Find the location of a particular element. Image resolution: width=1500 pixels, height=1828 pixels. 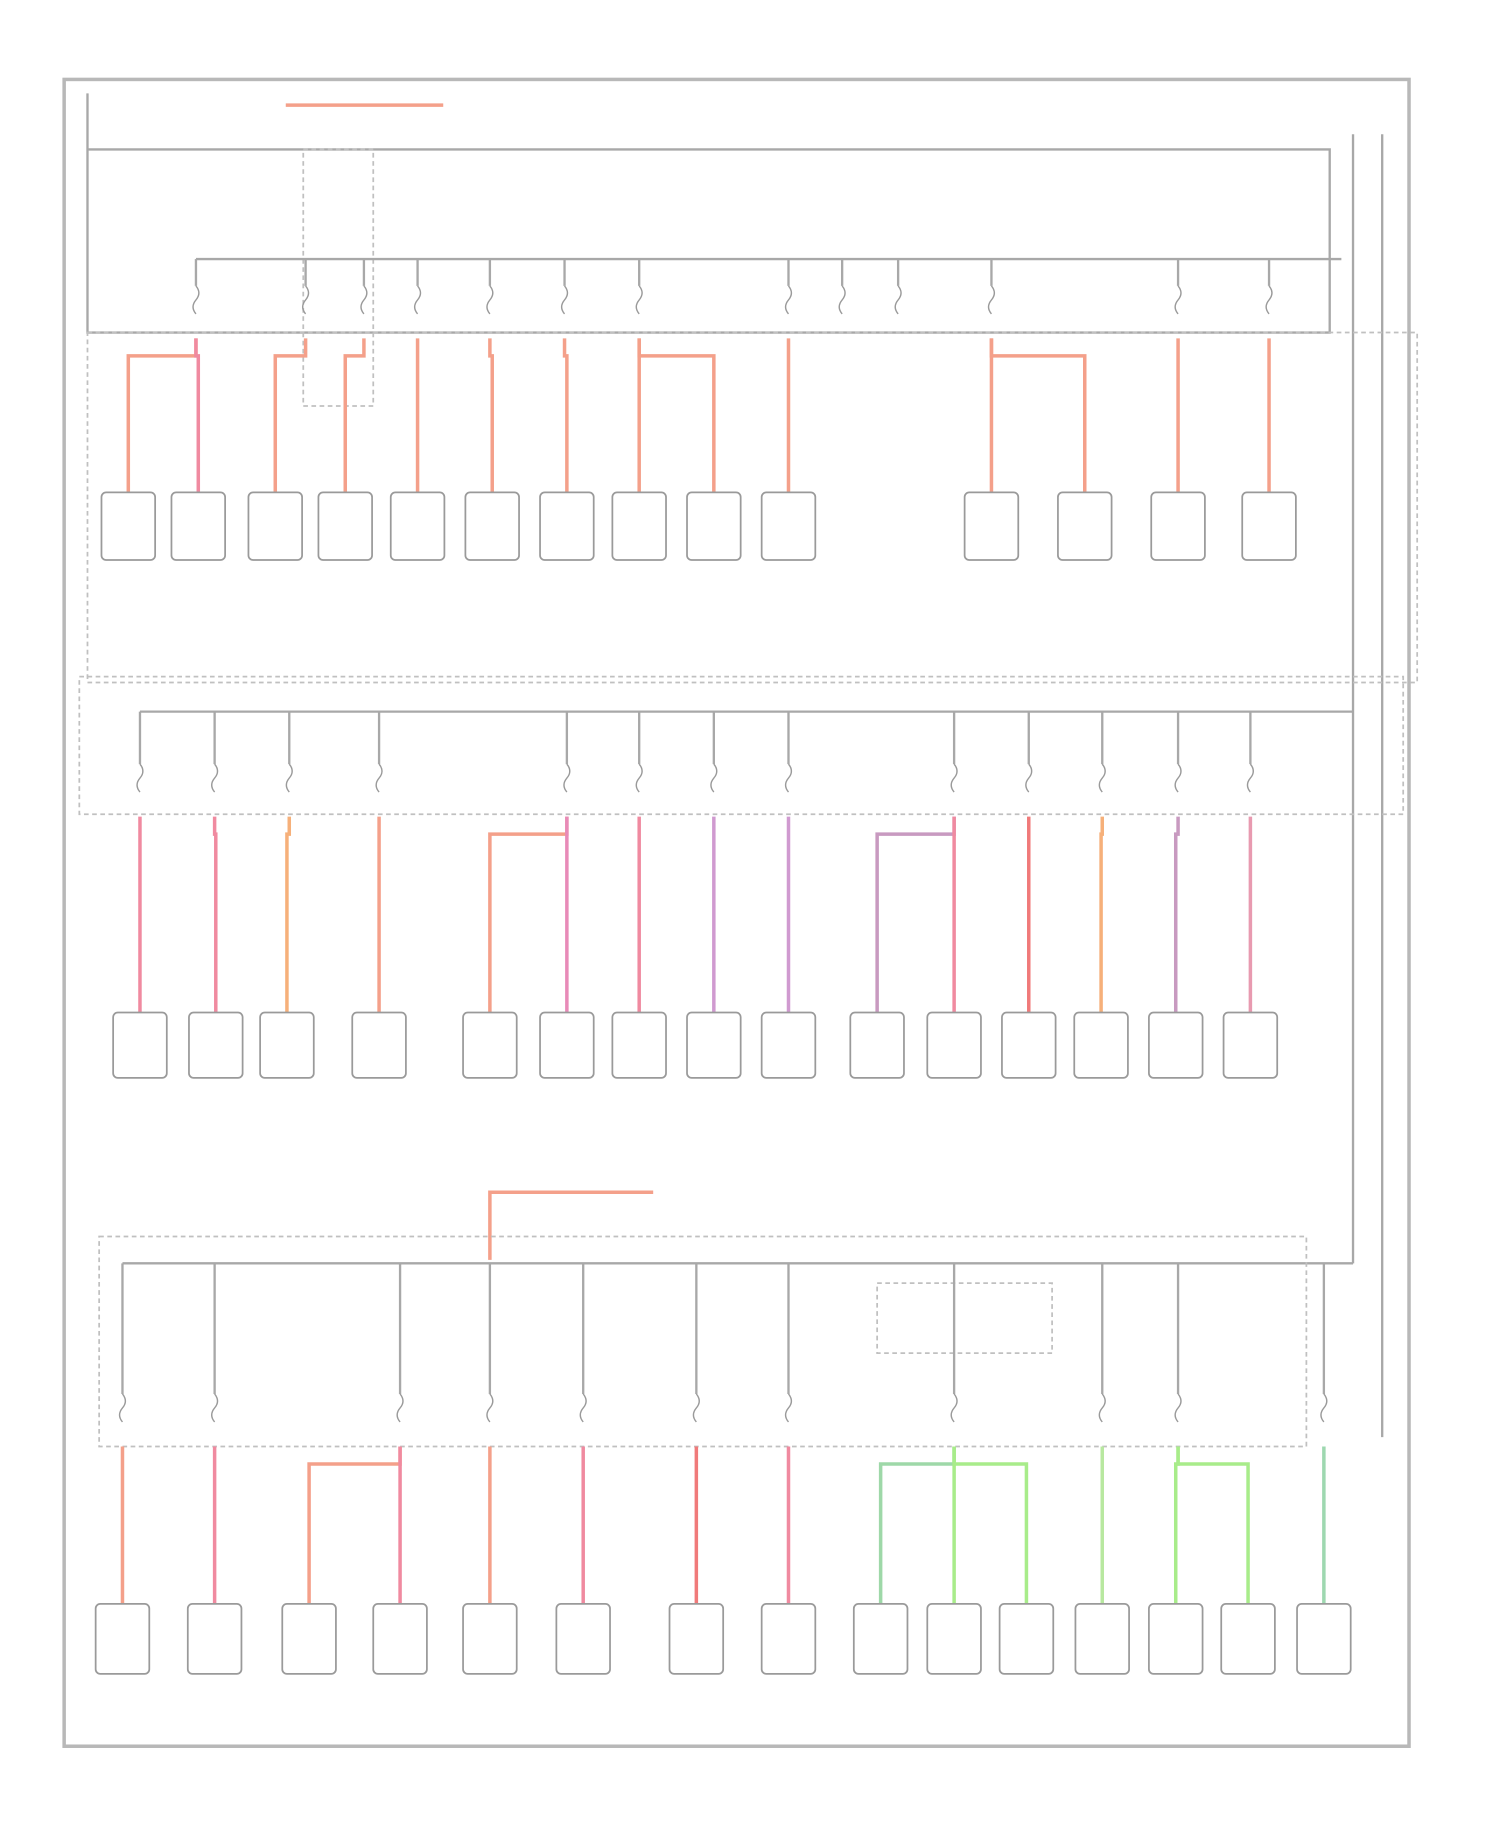

main-feed is located at coordinates (1367, 786).